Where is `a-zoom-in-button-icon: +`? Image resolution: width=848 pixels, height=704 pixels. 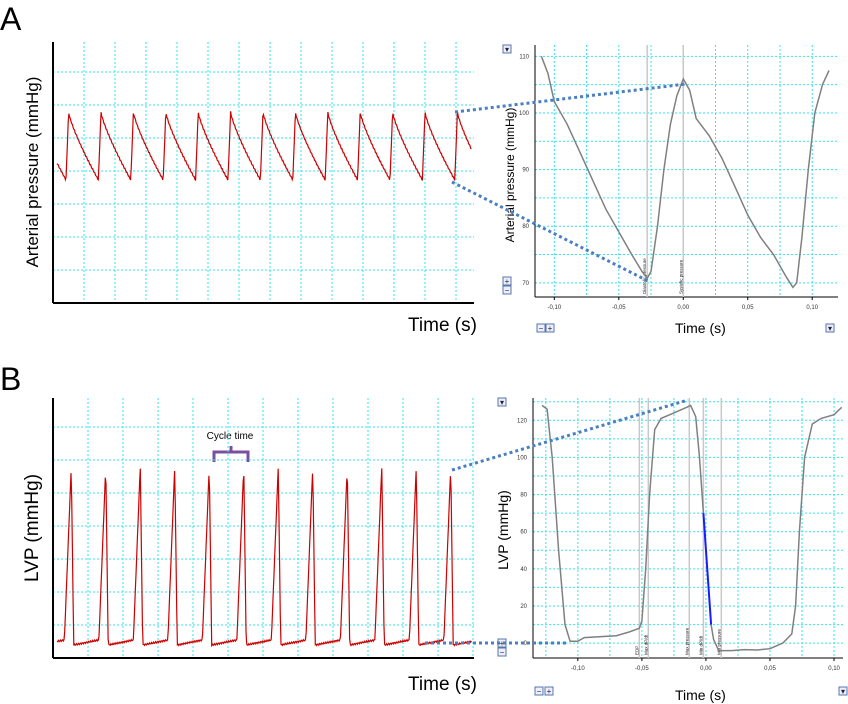
a-zoom-in-button-icon: + is located at coordinates (507, 281).